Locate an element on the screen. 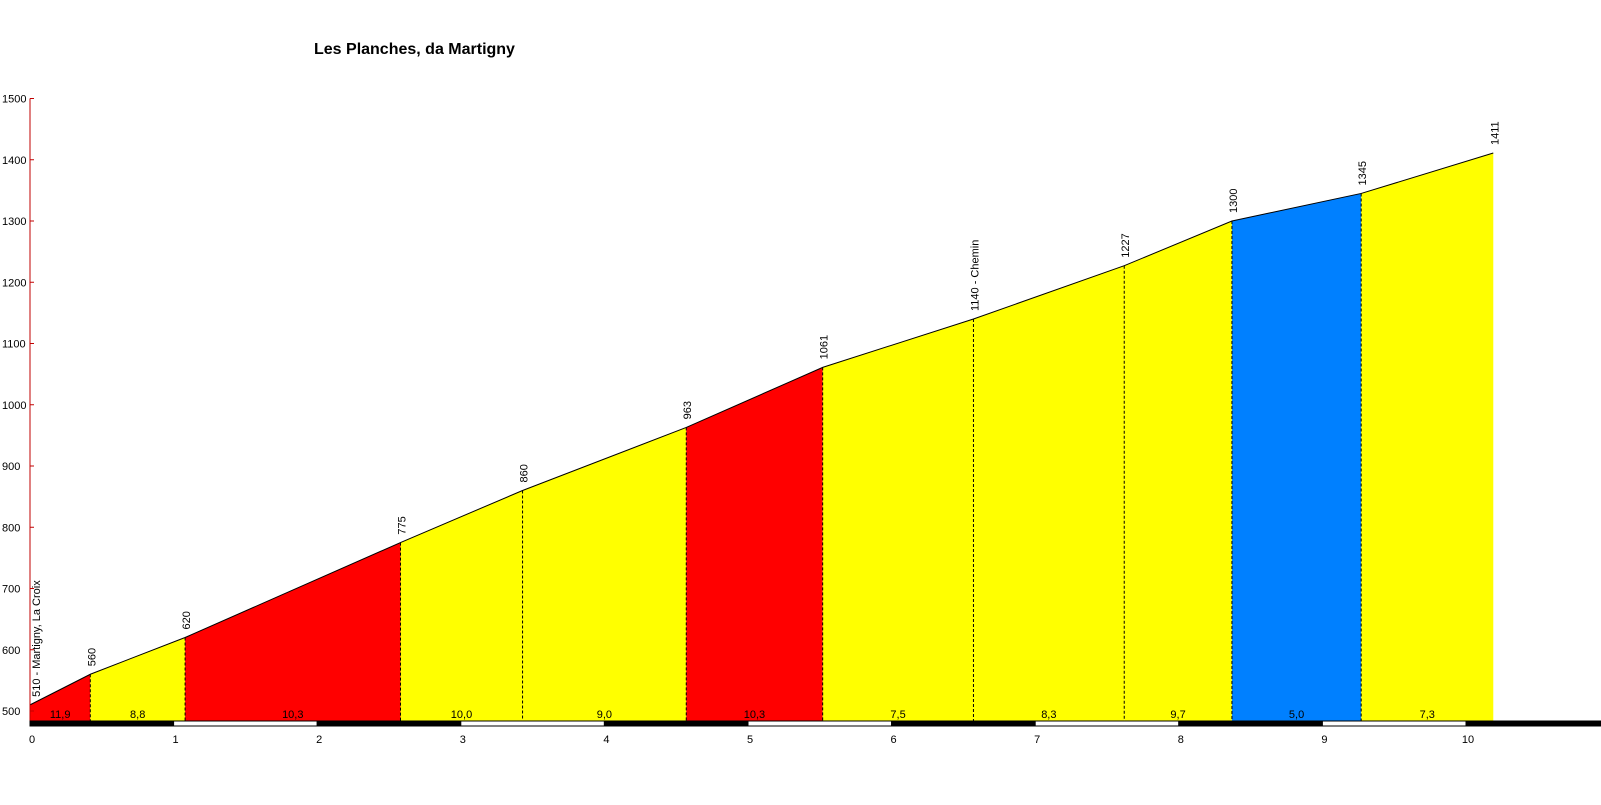 Image resolution: width=1601 pixels, height=805 pixels. elevation-label: 620 is located at coordinates (187, 620).